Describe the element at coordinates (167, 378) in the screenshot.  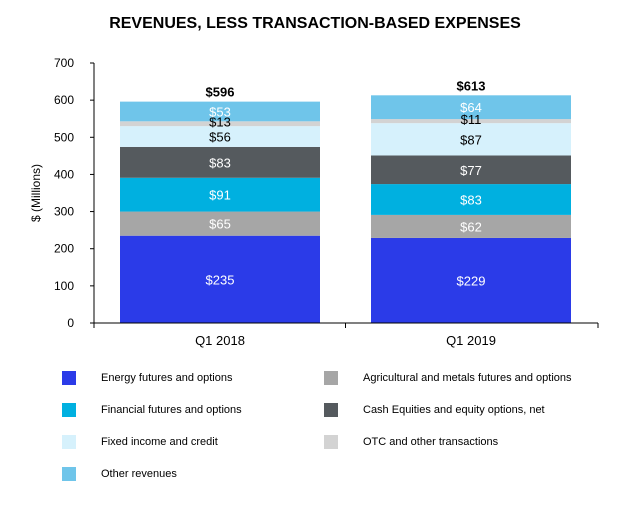
I see `legend-label: Energy futures and options` at that location.